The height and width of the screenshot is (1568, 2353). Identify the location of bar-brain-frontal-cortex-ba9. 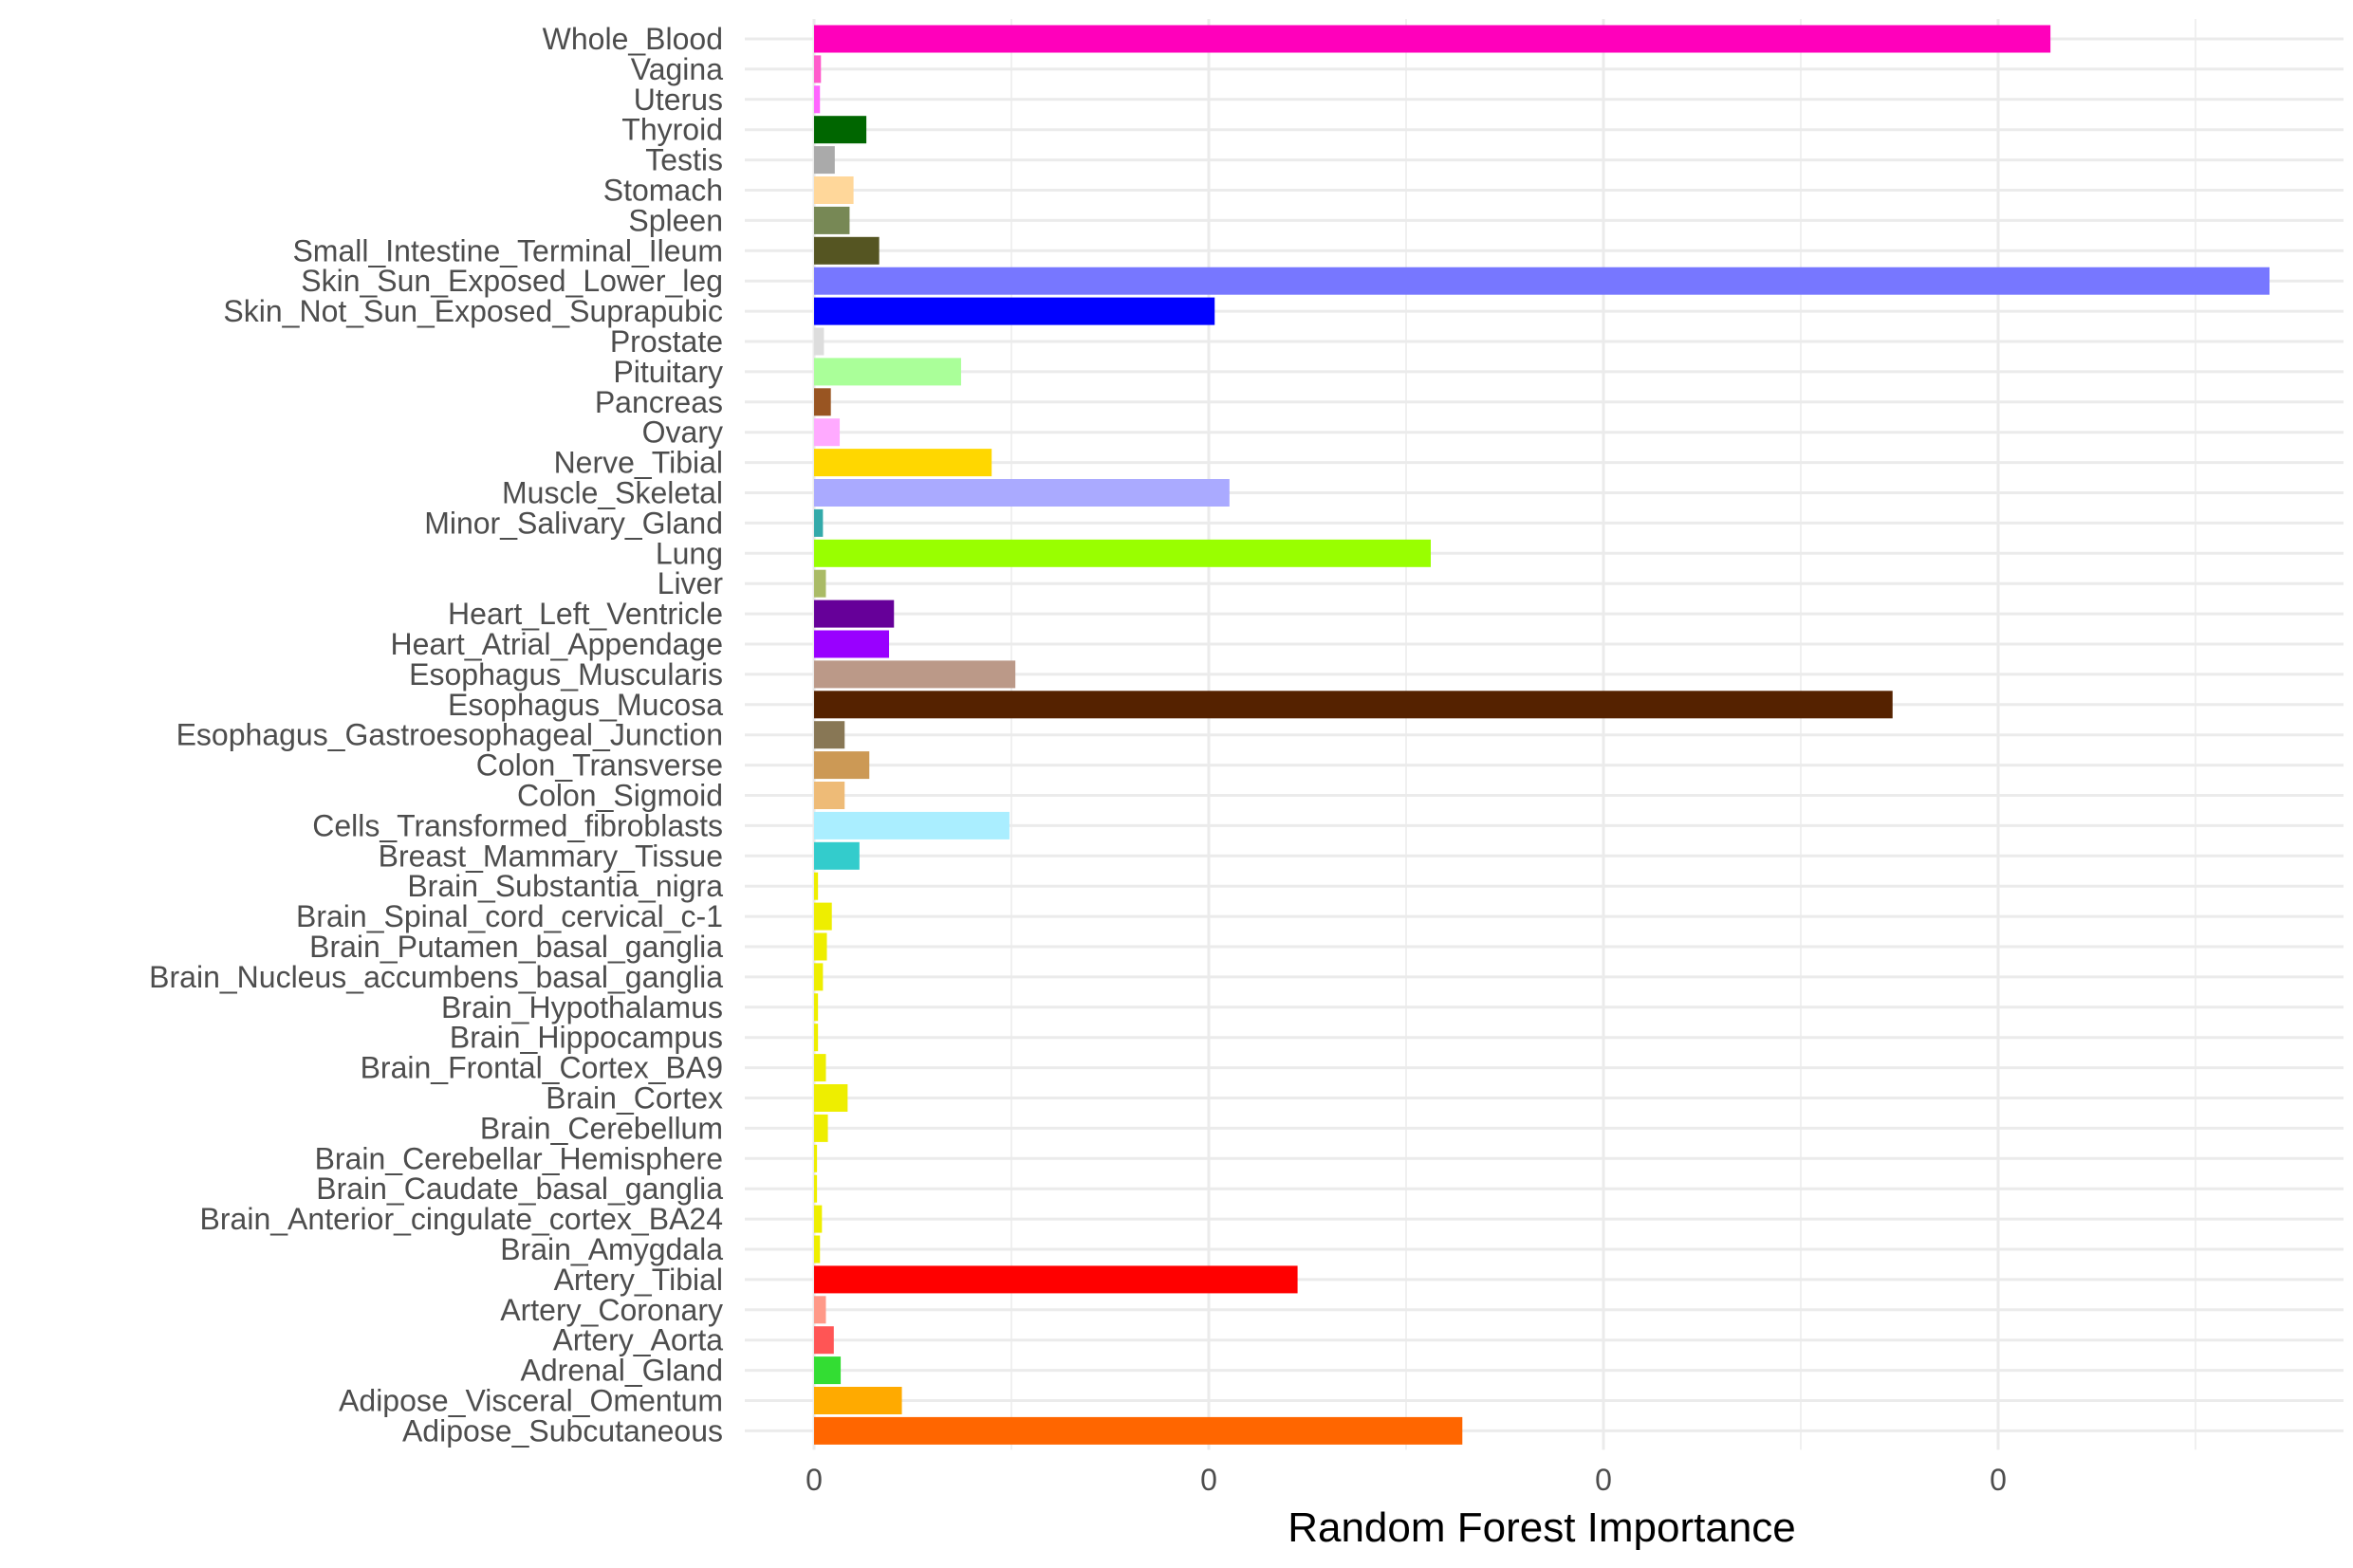
(820, 1068).